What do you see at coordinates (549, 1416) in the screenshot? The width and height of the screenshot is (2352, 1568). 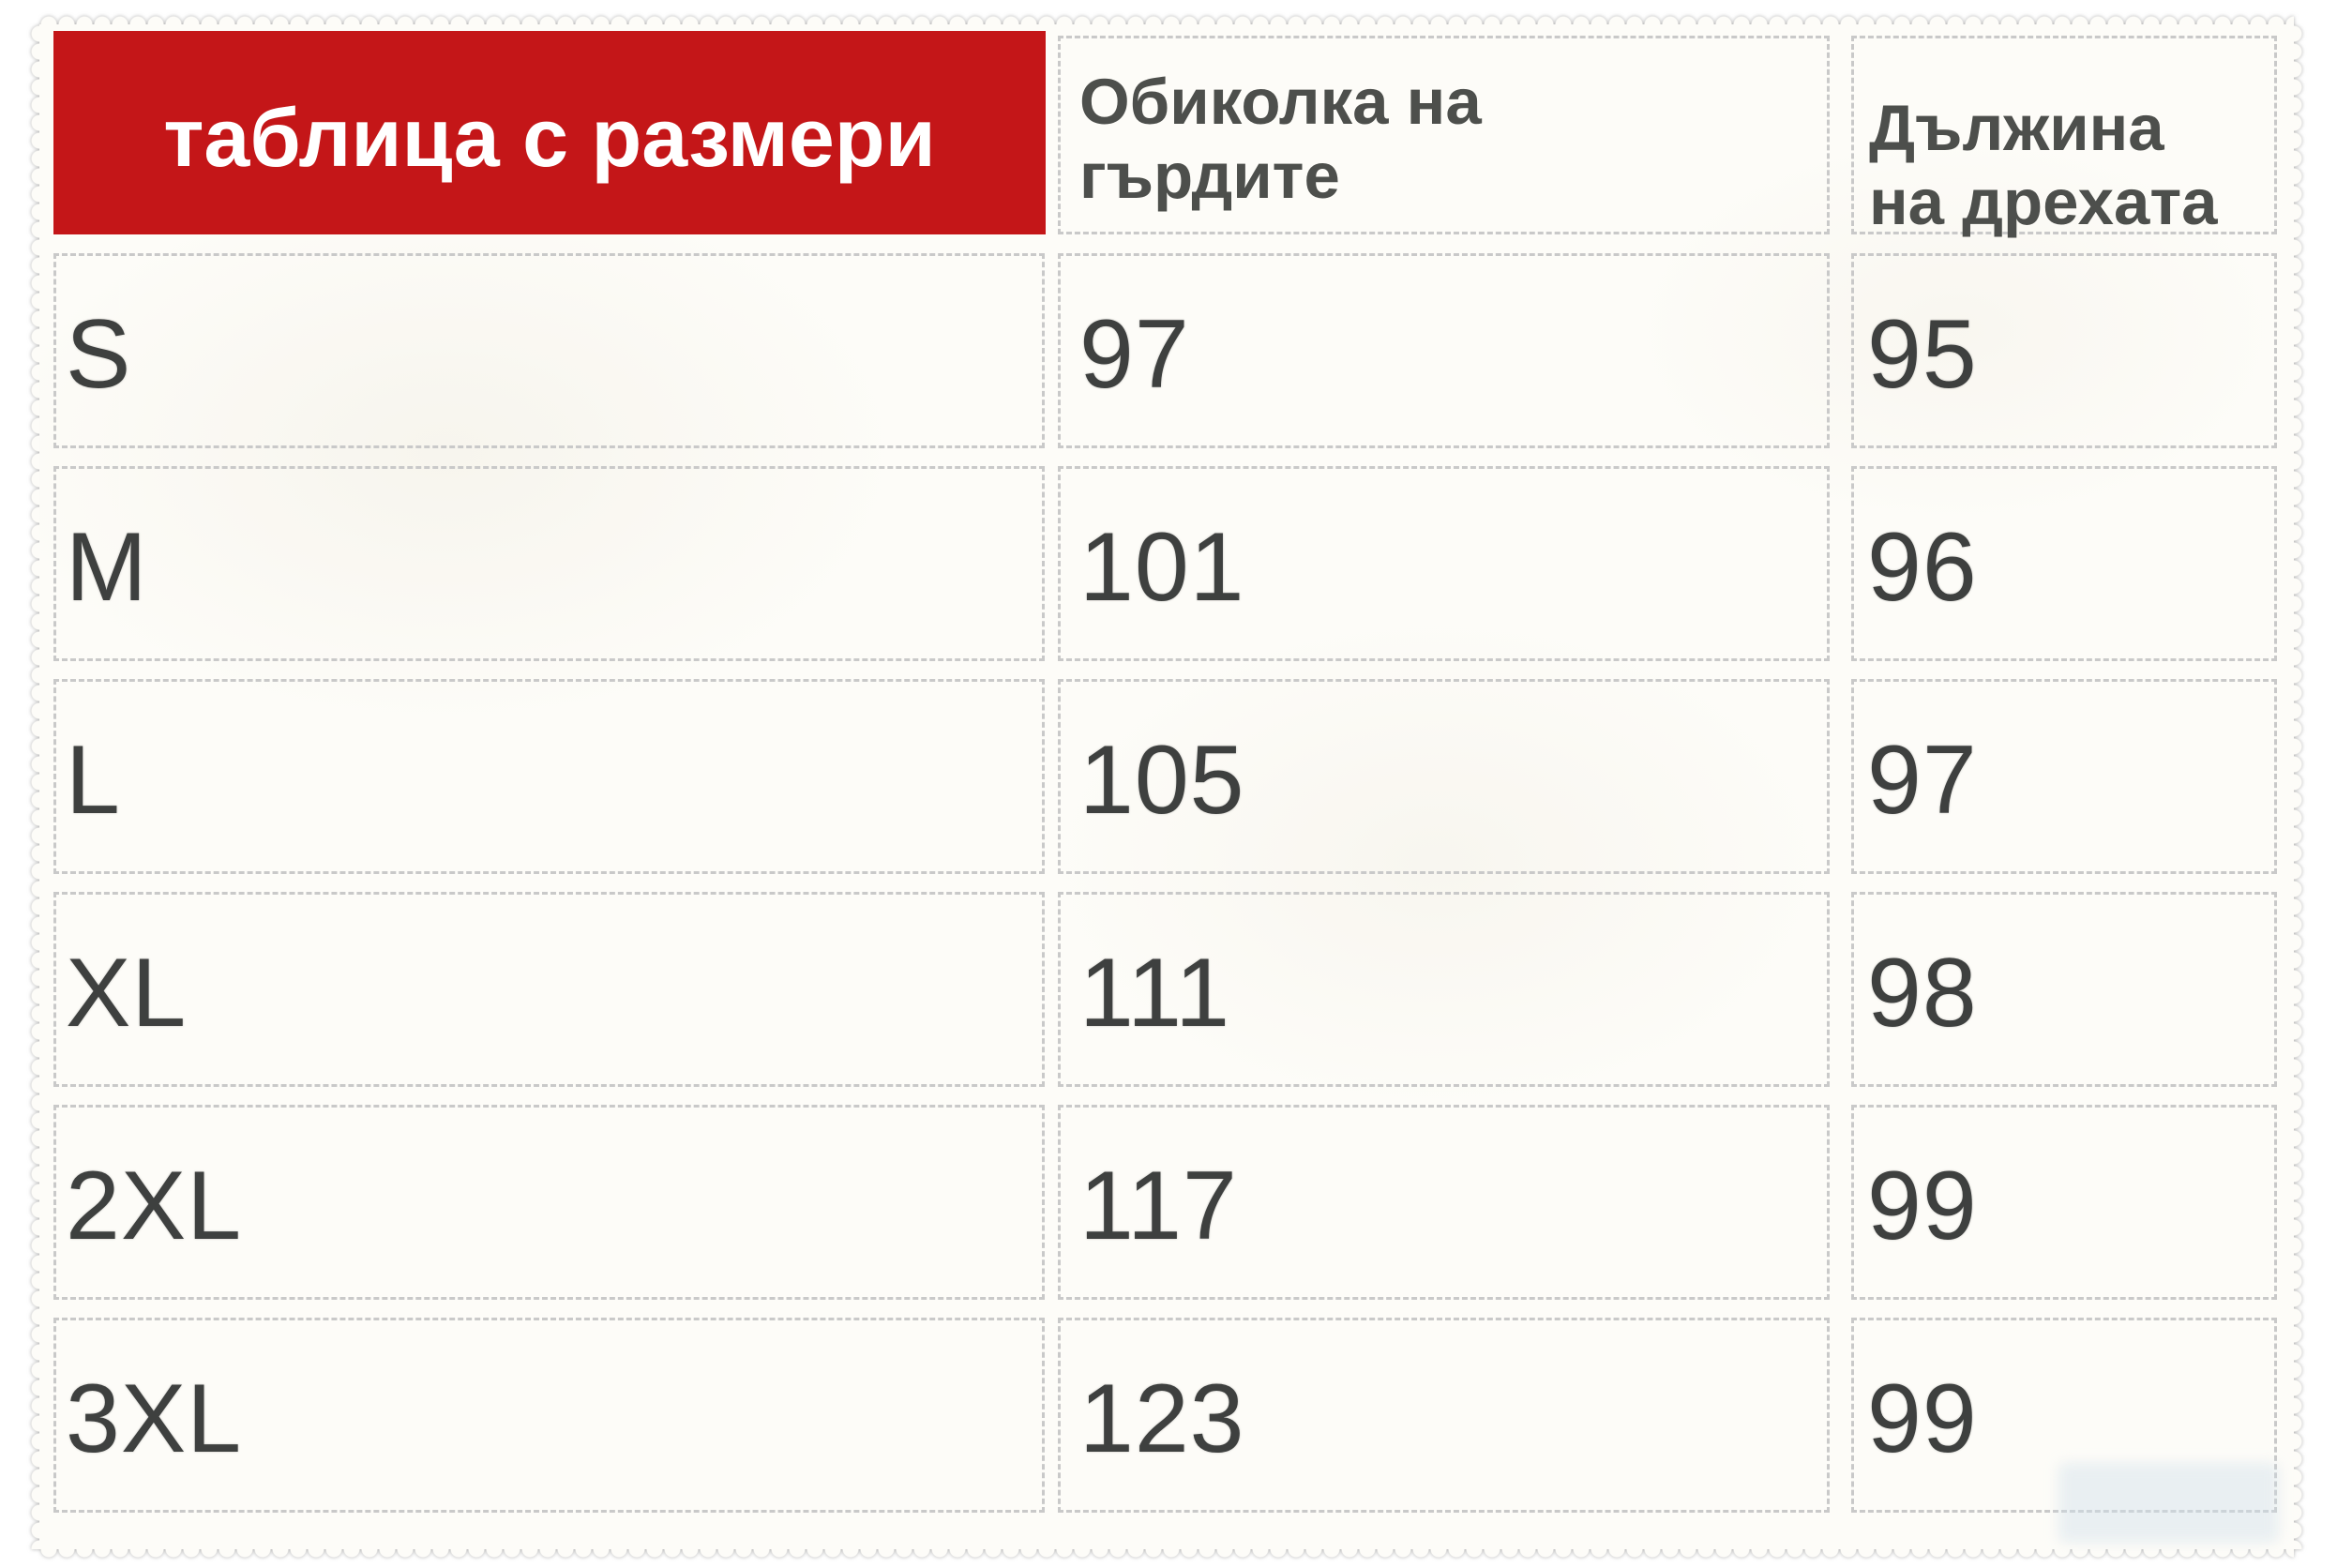 I see `size-label-cell: 3XL` at bounding box center [549, 1416].